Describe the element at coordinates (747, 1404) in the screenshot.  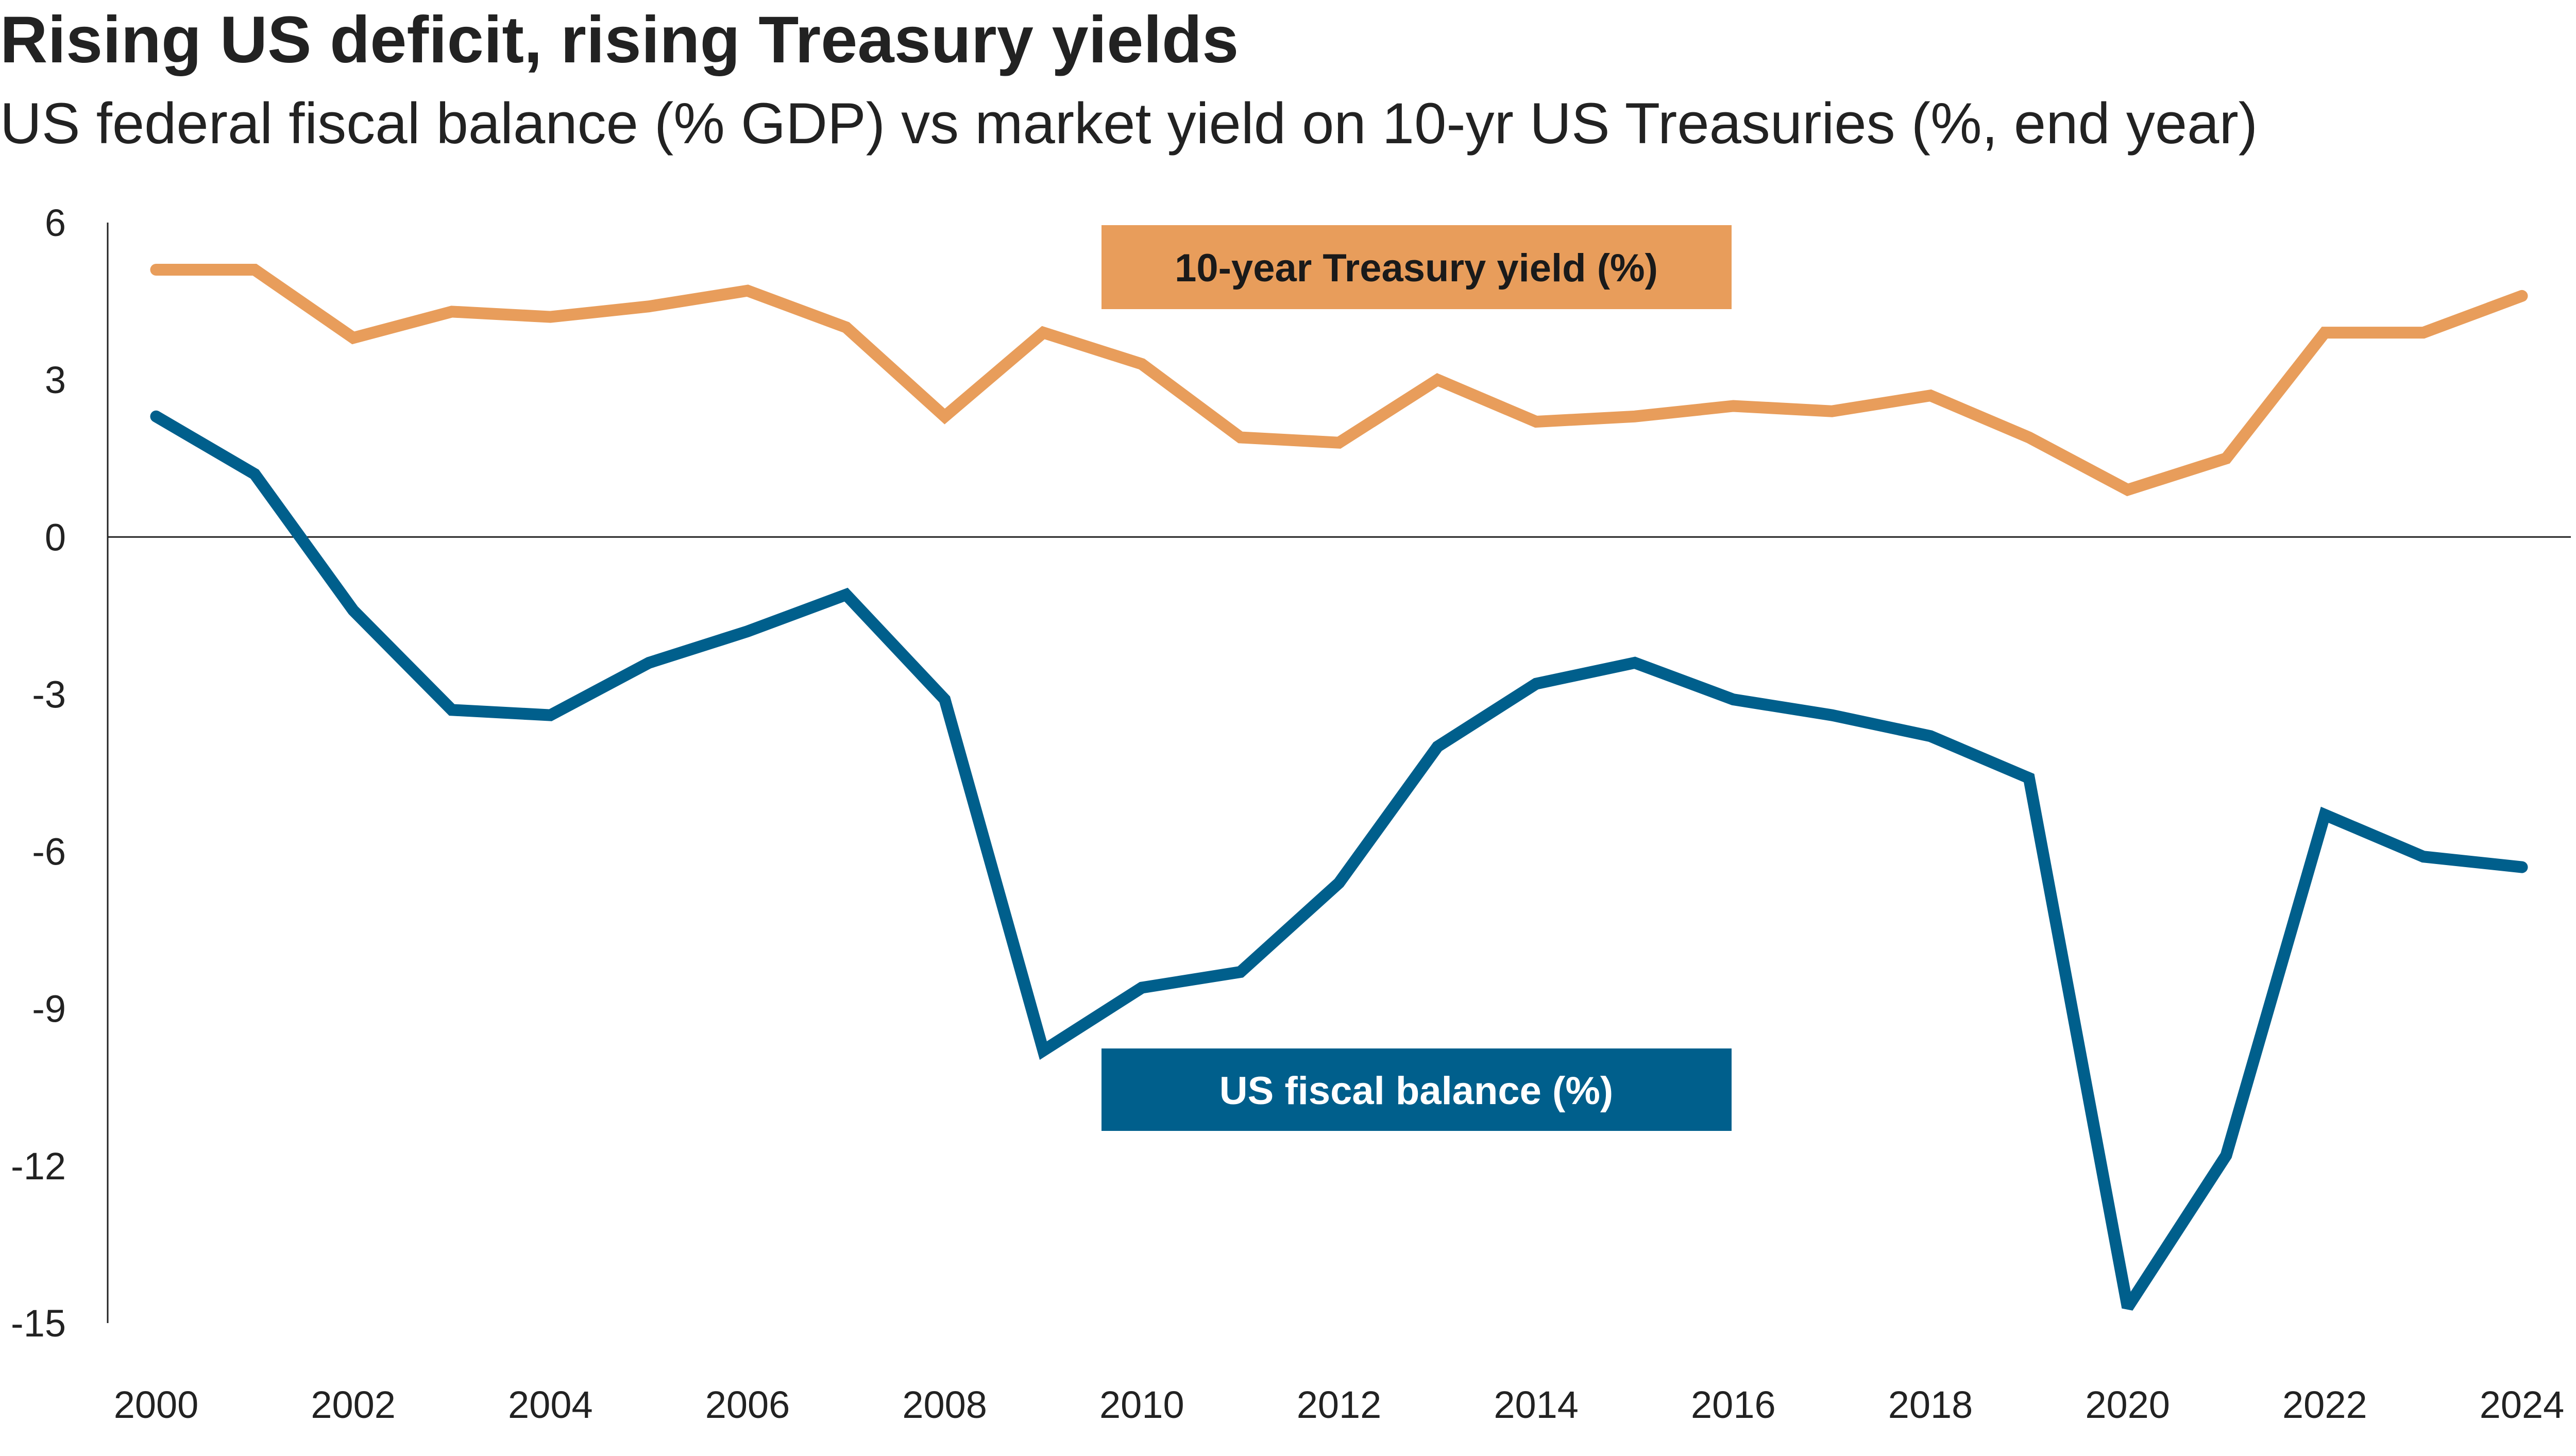
I see `x-tick-label: 2006` at that location.